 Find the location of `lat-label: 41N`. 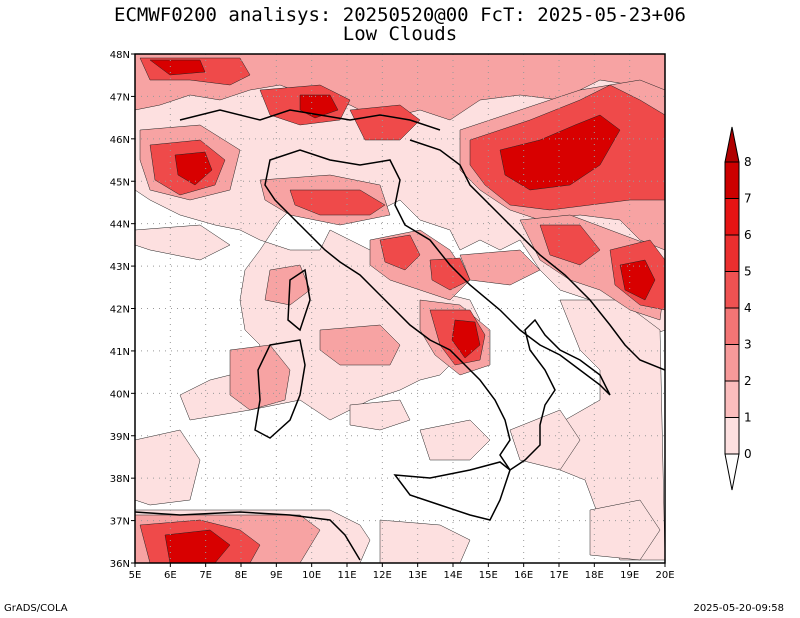

lat-label: 41N is located at coordinates (120, 352).